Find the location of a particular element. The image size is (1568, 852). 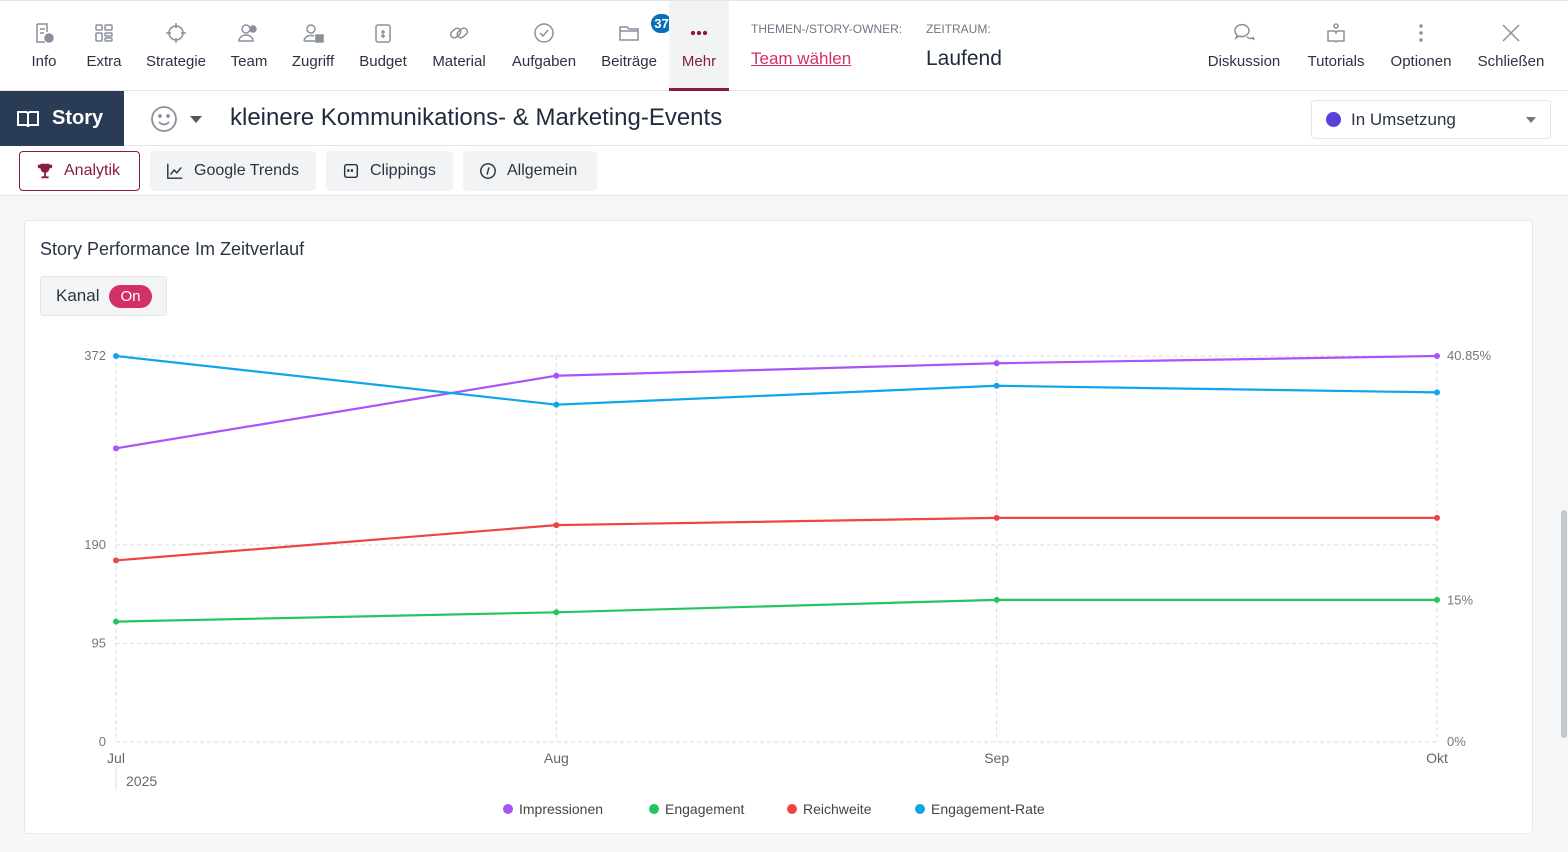

link-icon is located at coordinates (459, 33).